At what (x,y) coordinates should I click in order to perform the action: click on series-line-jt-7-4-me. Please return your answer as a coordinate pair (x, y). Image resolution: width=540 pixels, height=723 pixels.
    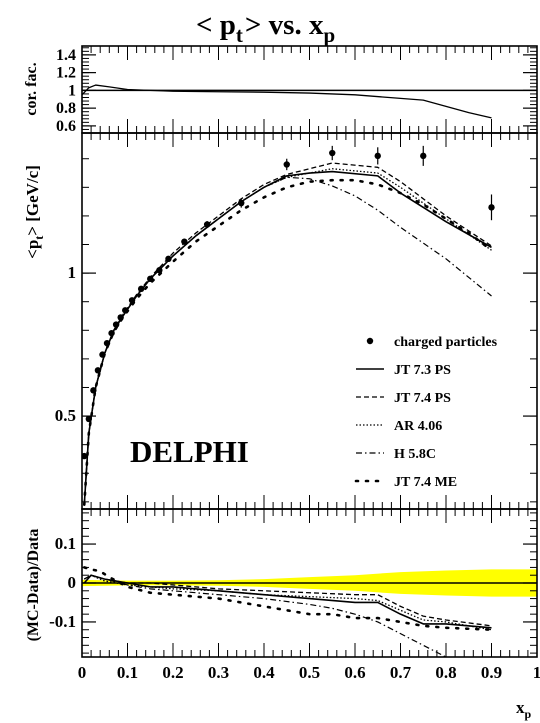
    Looking at the image, I should click on (287, 599).